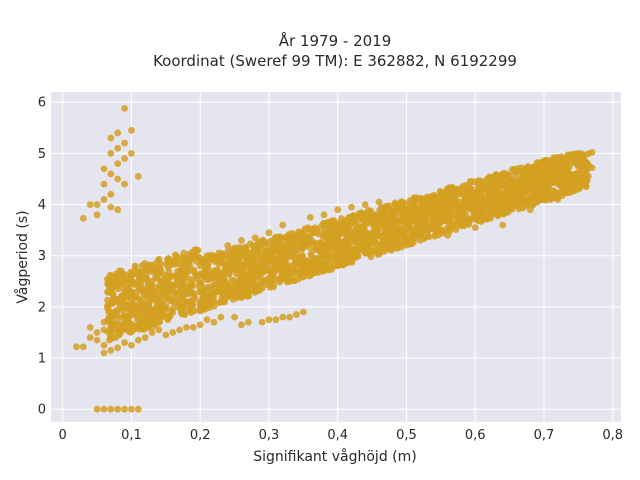 The height and width of the screenshot is (480, 640). I want to click on x-tick-label: 0,2, so click(200, 435).